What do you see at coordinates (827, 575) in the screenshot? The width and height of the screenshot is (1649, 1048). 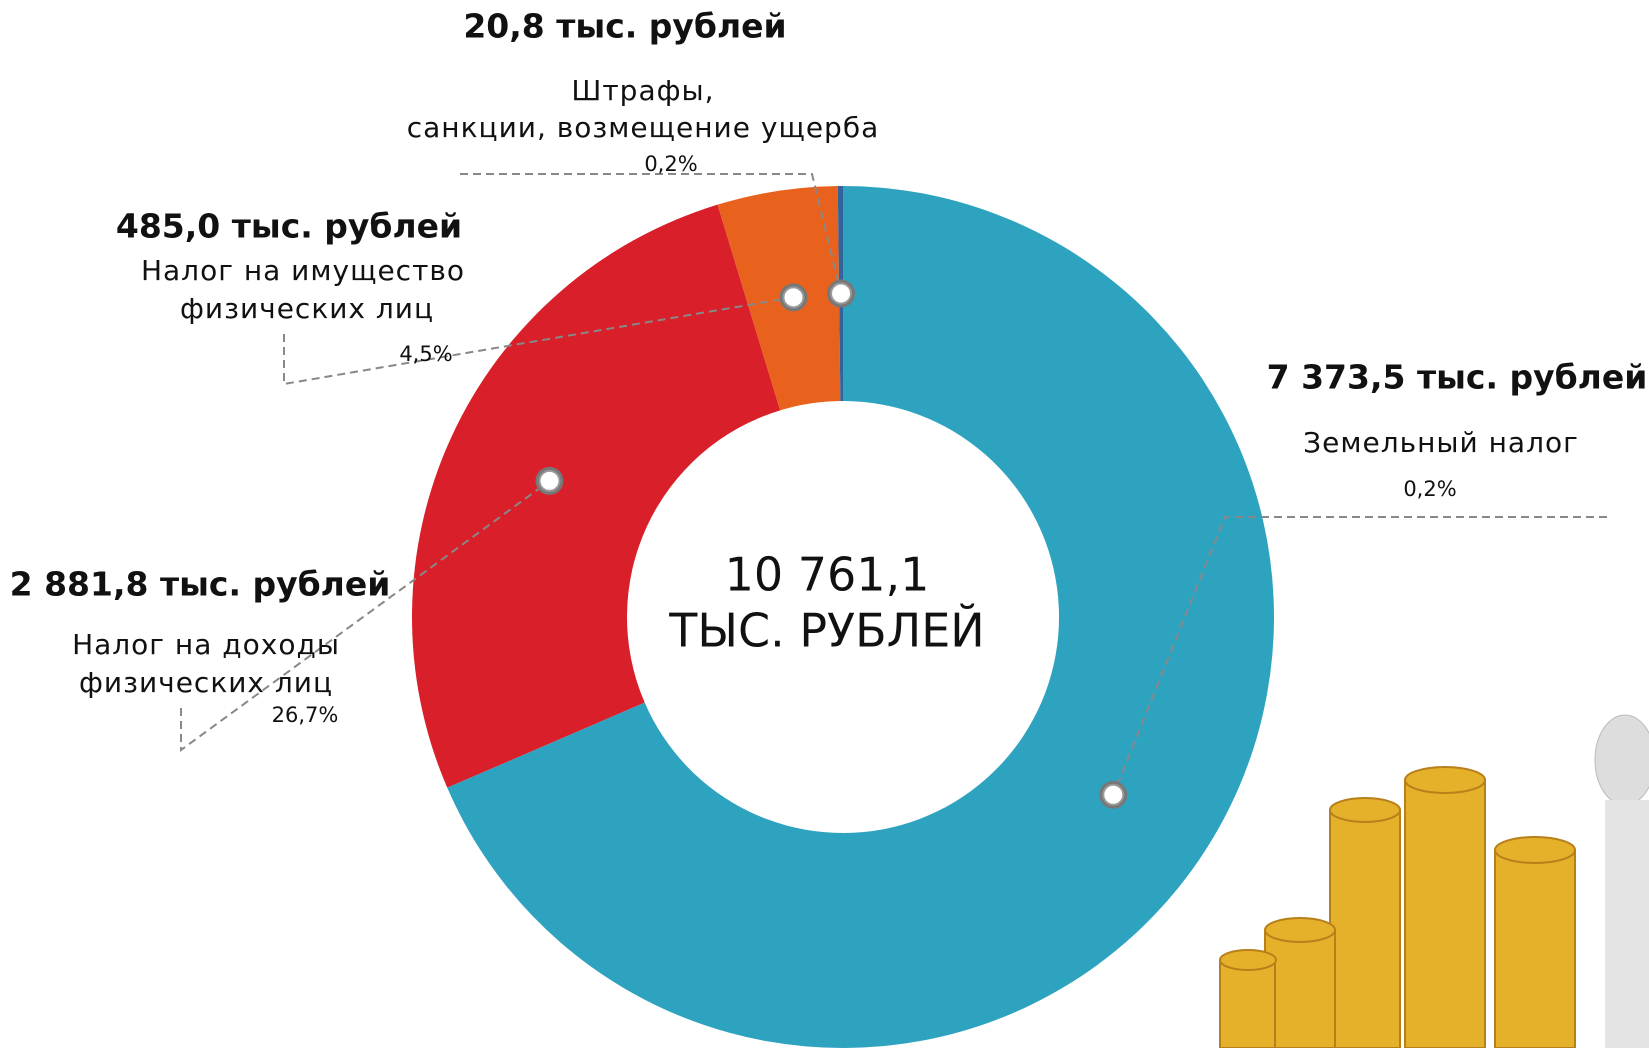 I see `center-label: 10 761,1` at bounding box center [827, 575].